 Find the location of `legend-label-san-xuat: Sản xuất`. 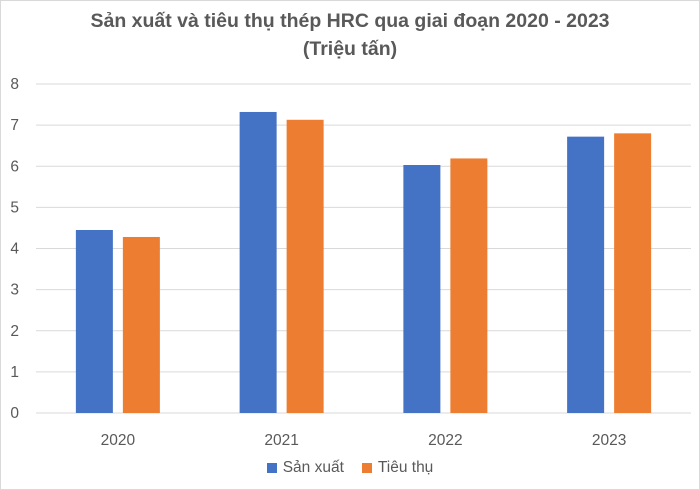

legend-label-san-xuat: Sản xuất is located at coordinates (313, 467).